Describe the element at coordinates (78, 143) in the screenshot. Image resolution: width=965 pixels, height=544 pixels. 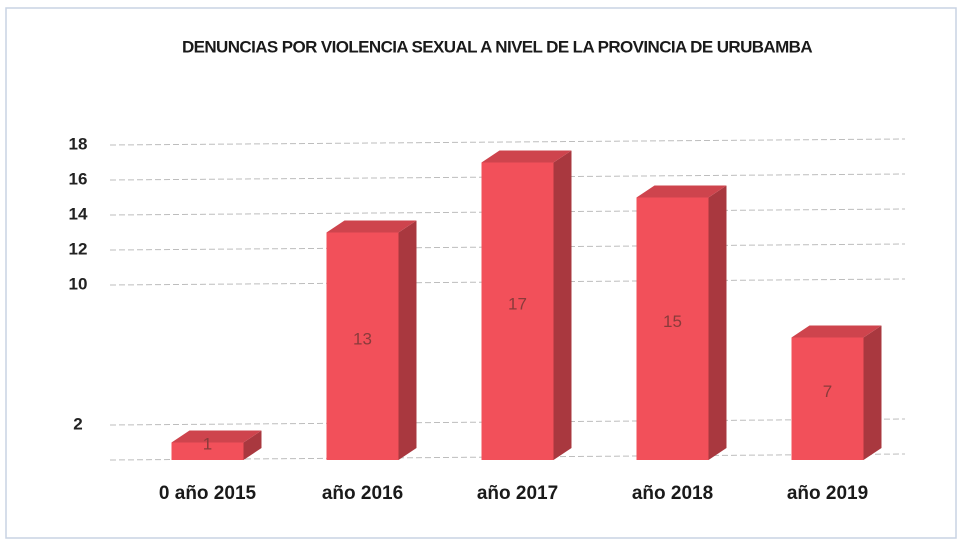
I see `y-tick-label: 18` at that location.